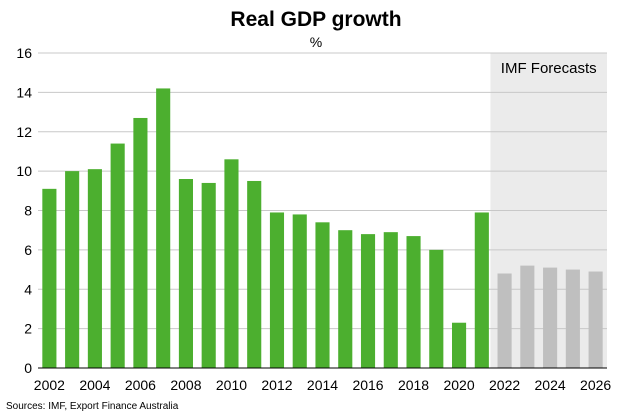  I want to click on forecast-label: IMF Forecasts, so click(549, 68).